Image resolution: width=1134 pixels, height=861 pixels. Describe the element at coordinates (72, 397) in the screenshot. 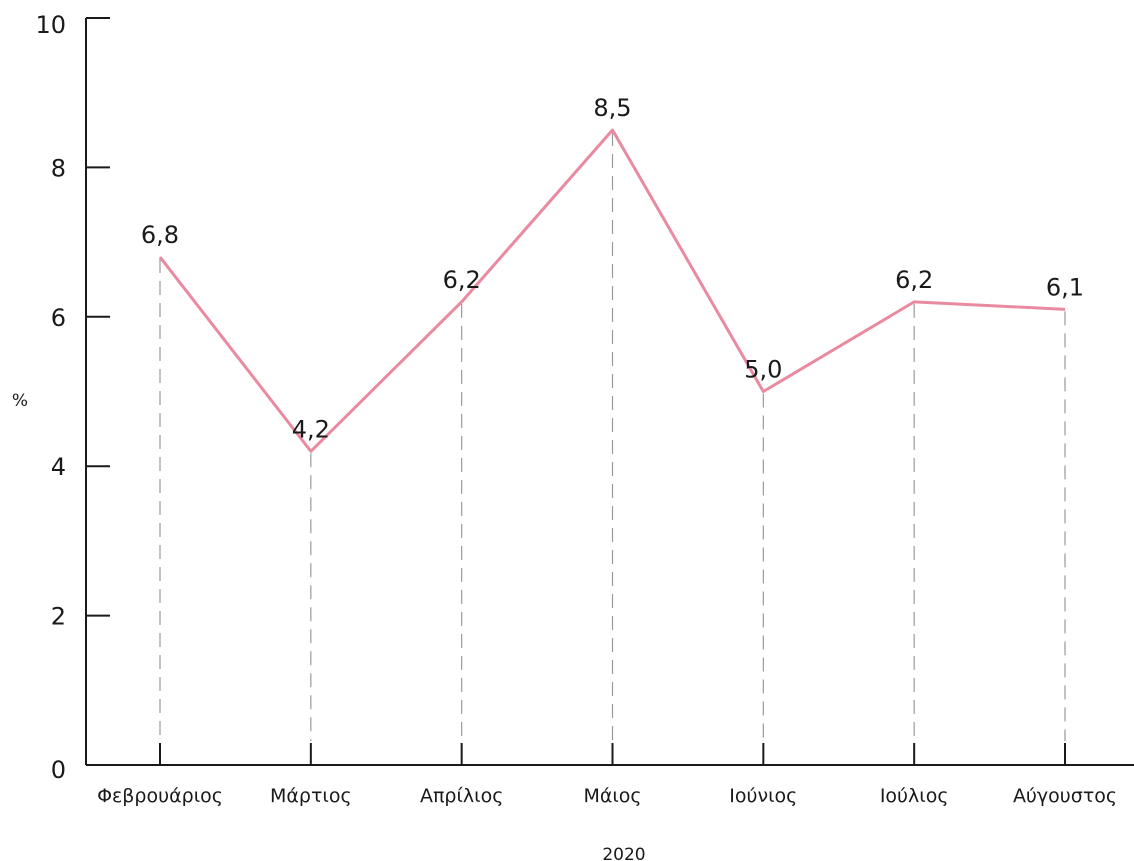

I see `y-ticks: 0 2 4 6 8 10` at that location.